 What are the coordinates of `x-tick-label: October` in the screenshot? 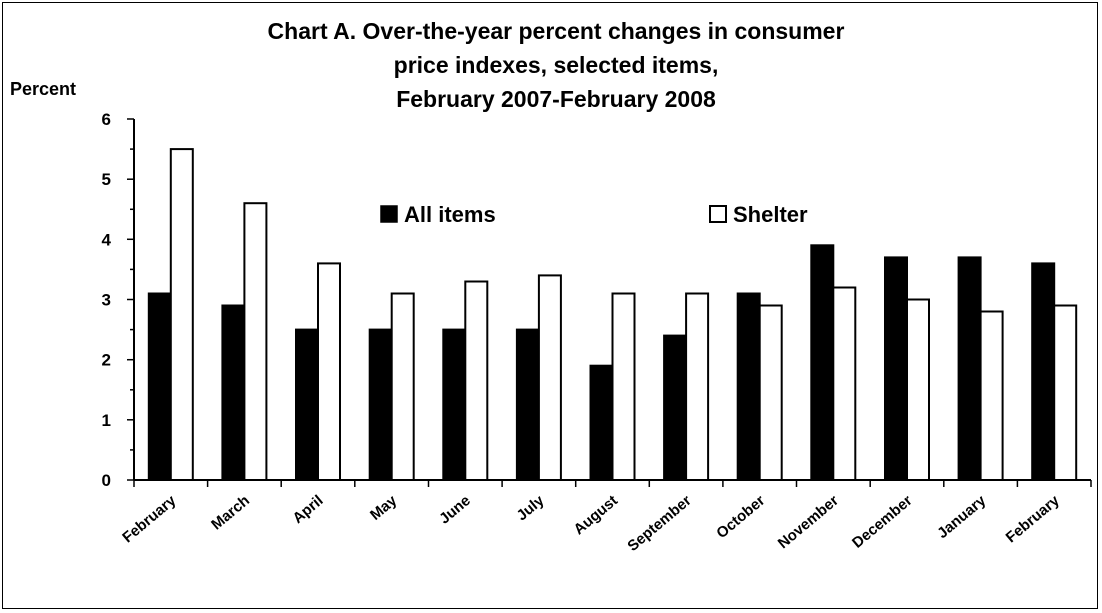 It's located at (740, 517).